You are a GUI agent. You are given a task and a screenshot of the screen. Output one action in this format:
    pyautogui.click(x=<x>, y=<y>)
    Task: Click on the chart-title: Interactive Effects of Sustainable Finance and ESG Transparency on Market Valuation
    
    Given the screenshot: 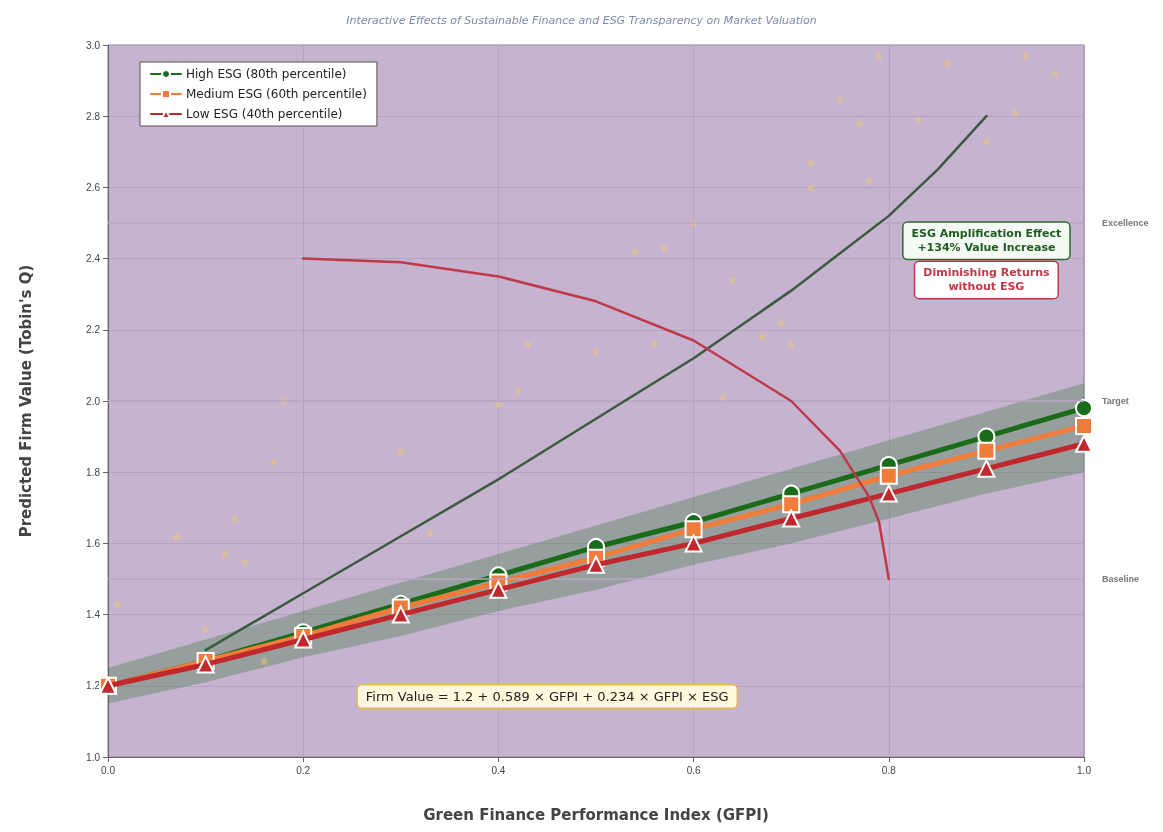 What is the action you would take?
    pyautogui.click(x=581, y=20)
    